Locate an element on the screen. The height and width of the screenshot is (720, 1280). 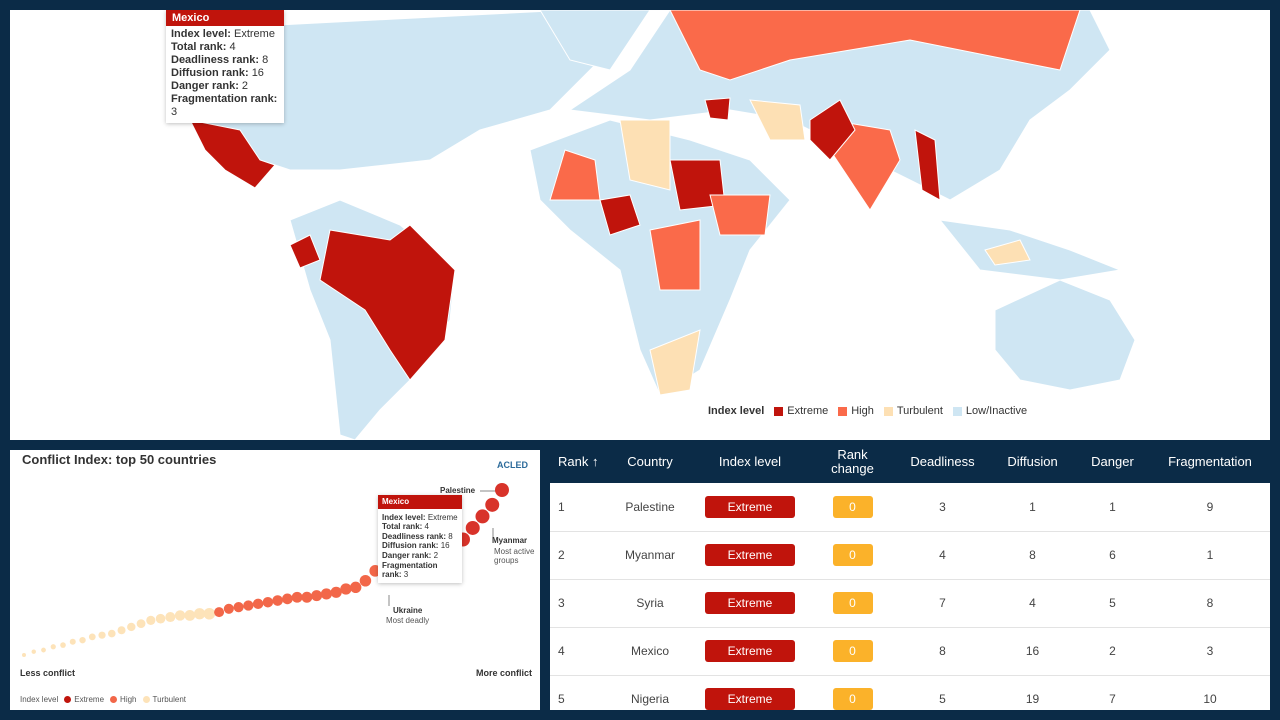
less-conflict-label: Less conflict is located at coordinates (48, 673).